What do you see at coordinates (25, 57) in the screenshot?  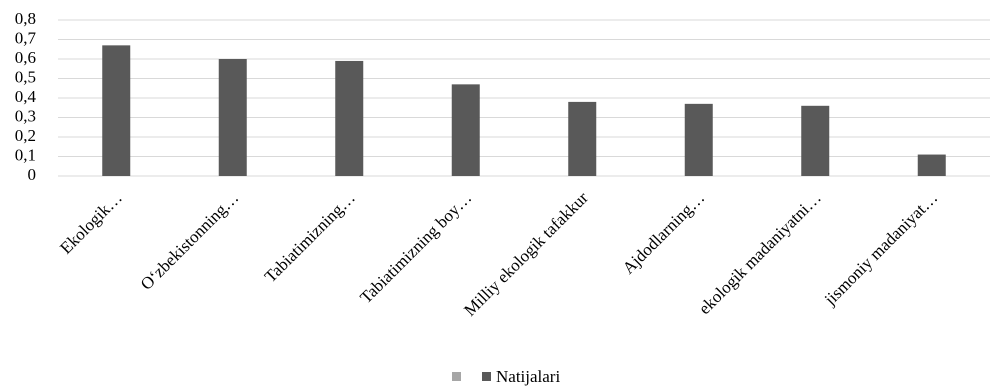 I see `y-tick-label: 0,6` at bounding box center [25, 57].